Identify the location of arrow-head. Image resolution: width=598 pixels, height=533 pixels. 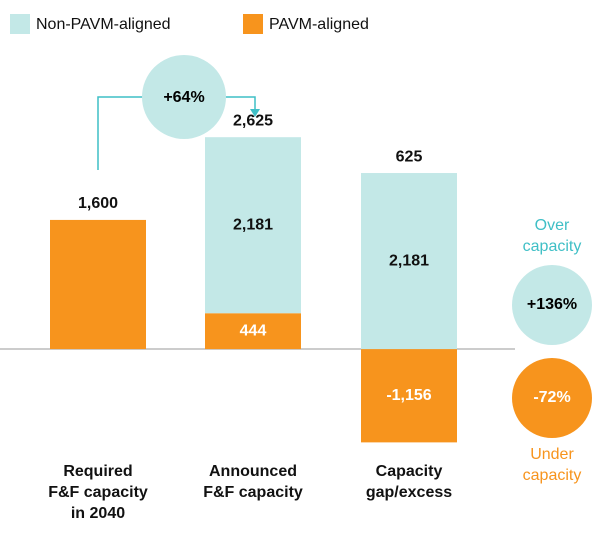
(255, 113).